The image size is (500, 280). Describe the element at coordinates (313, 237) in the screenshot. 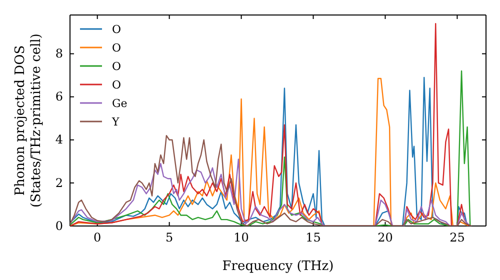

I see `x-tick-label: 15` at that location.